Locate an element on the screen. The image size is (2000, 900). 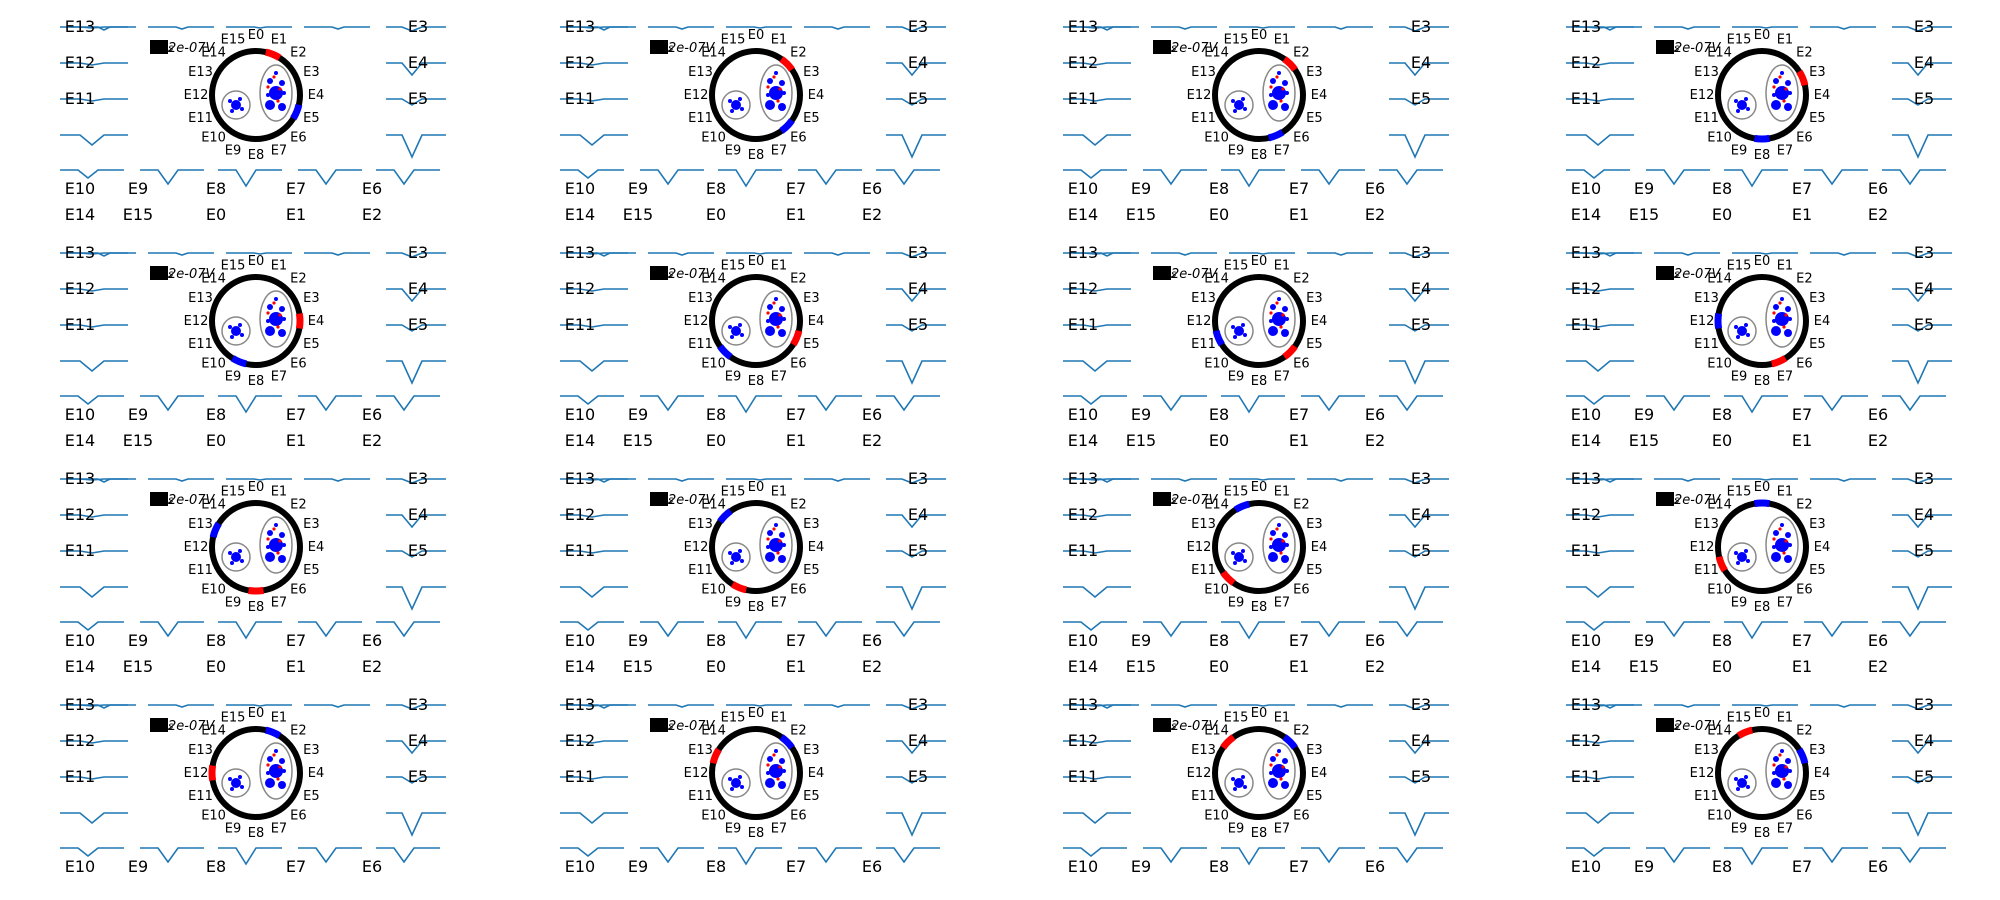
ring-electrode-label: E10 is located at coordinates (1719, 815).